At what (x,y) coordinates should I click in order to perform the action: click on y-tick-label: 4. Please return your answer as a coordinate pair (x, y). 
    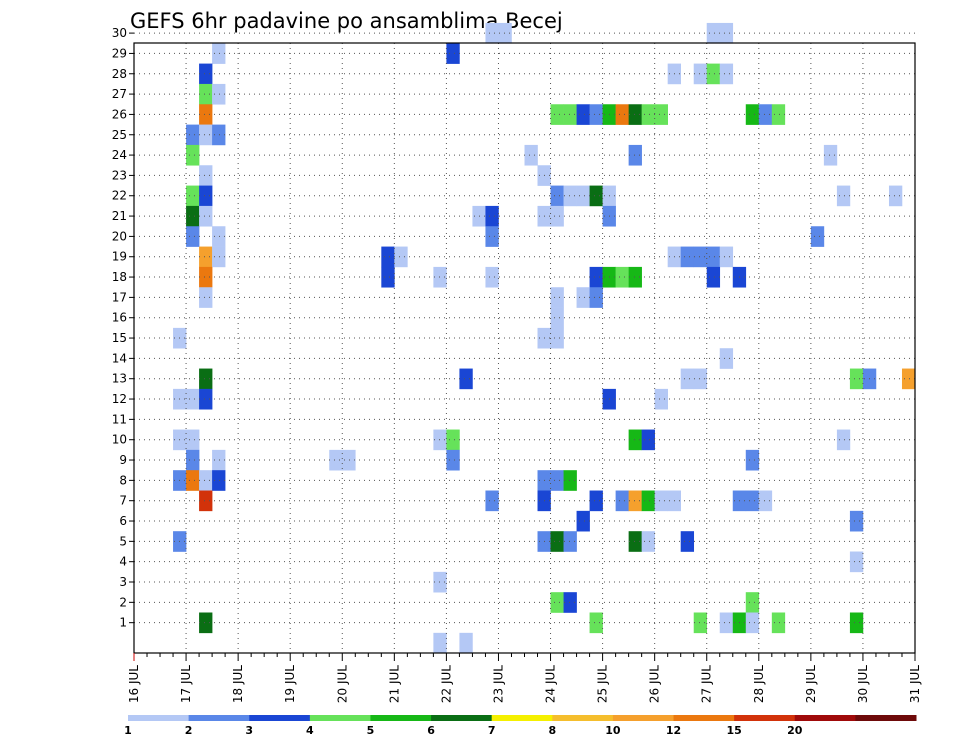
    Looking at the image, I should click on (123, 562).